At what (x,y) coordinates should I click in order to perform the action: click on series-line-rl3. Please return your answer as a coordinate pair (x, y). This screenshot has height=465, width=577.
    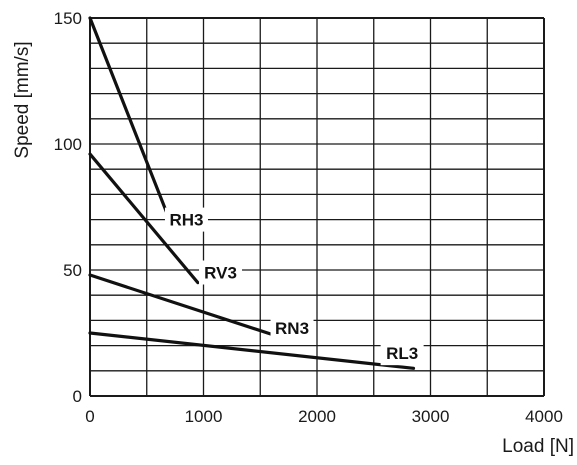
    Looking at the image, I should click on (252, 350).